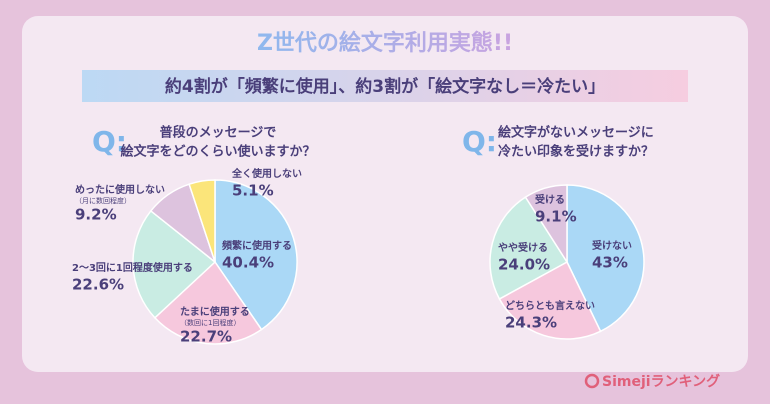  Describe the element at coordinates (96, 215) in the screenshot. I see `value-label: 9.2%` at that location.